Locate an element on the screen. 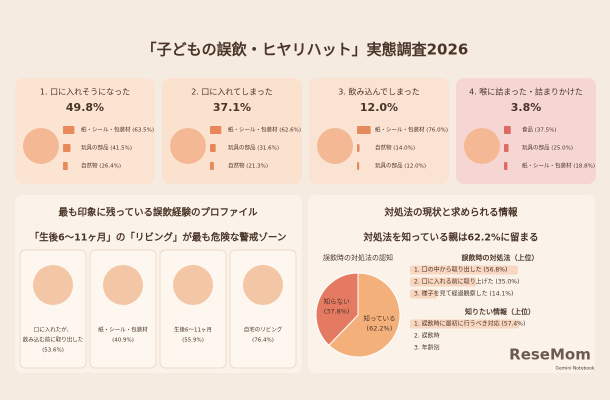 This screenshot has height=400, width=610. card-heading: 2. 口に入れてしまった is located at coordinates (232, 92).